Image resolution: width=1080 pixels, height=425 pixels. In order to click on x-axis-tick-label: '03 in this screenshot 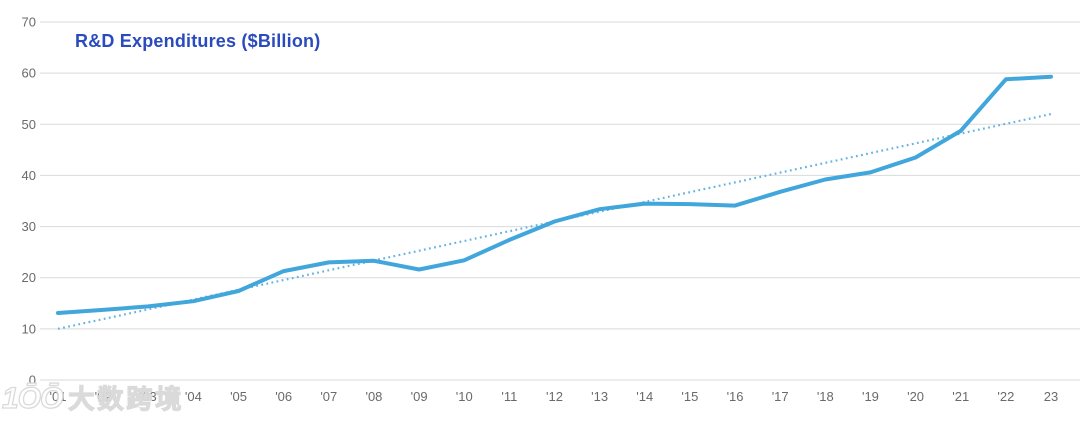, I will do `click(148, 396)`.